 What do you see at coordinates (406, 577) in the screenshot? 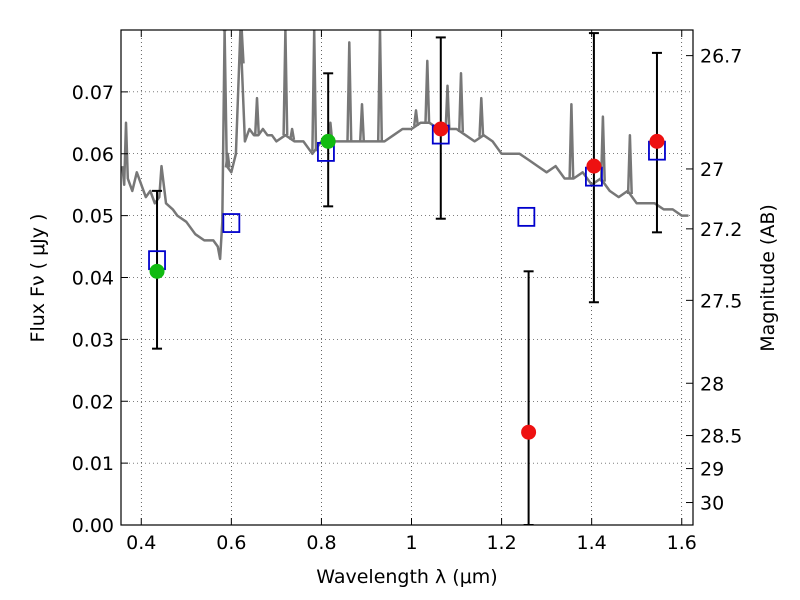
I see `x-axis-label: Wavelength λ (μm)` at bounding box center [406, 577].